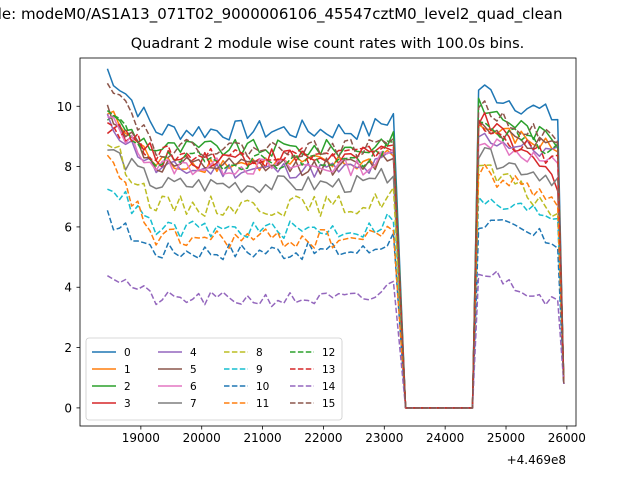 The height and width of the screenshot is (480, 640). Describe the element at coordinates (141, 438) in the screenshot. I see `x-tick-label: 19000` at that location.